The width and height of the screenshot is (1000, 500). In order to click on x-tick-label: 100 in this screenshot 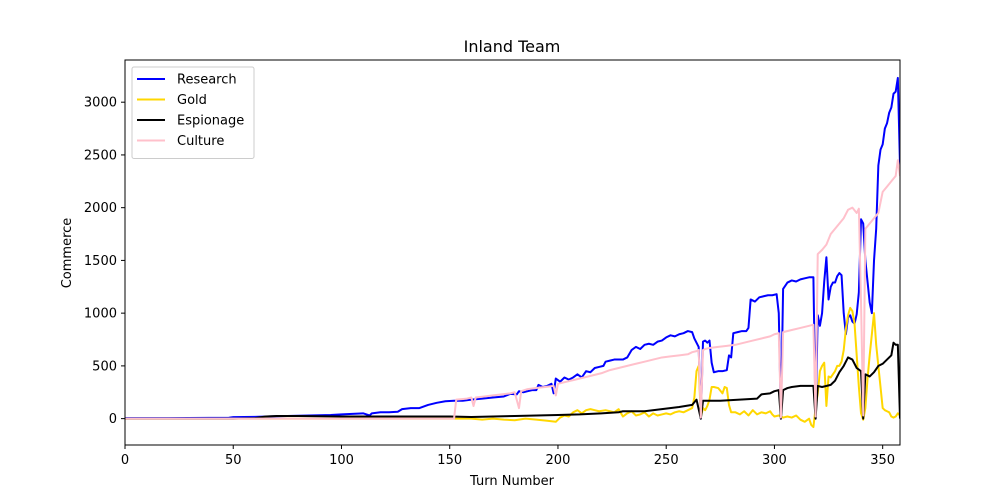, I will do `click(341, 460)`.